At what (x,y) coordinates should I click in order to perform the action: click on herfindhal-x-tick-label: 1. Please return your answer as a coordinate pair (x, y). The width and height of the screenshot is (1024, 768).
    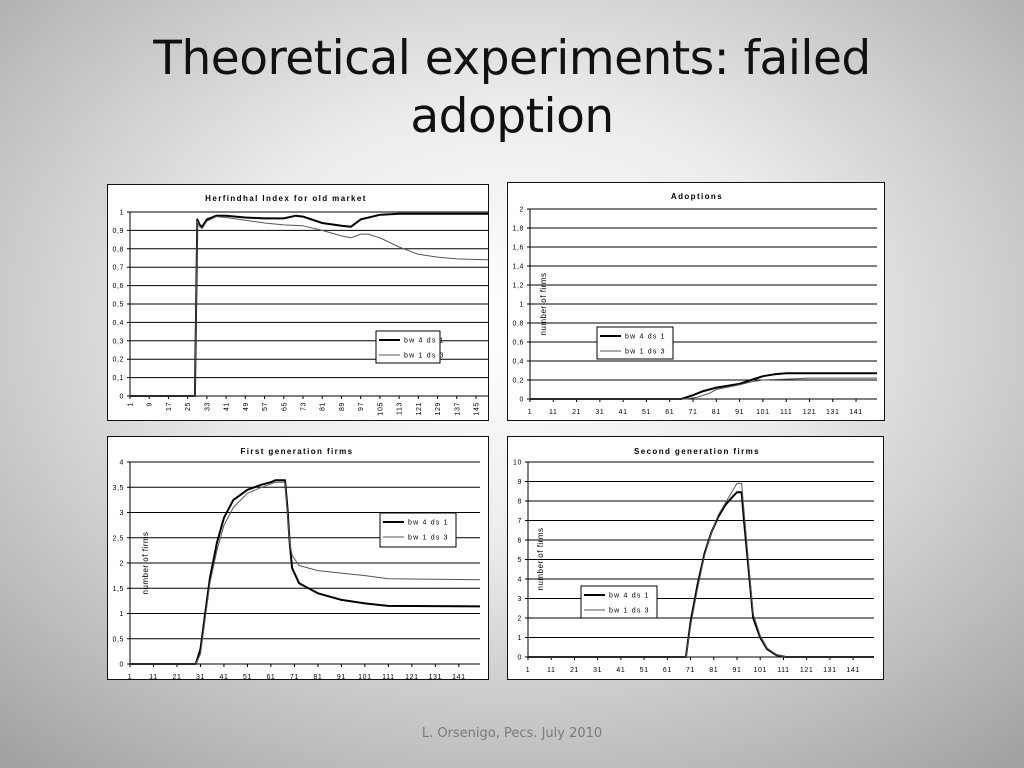
    Looking at the image, I should click on (131, 404).